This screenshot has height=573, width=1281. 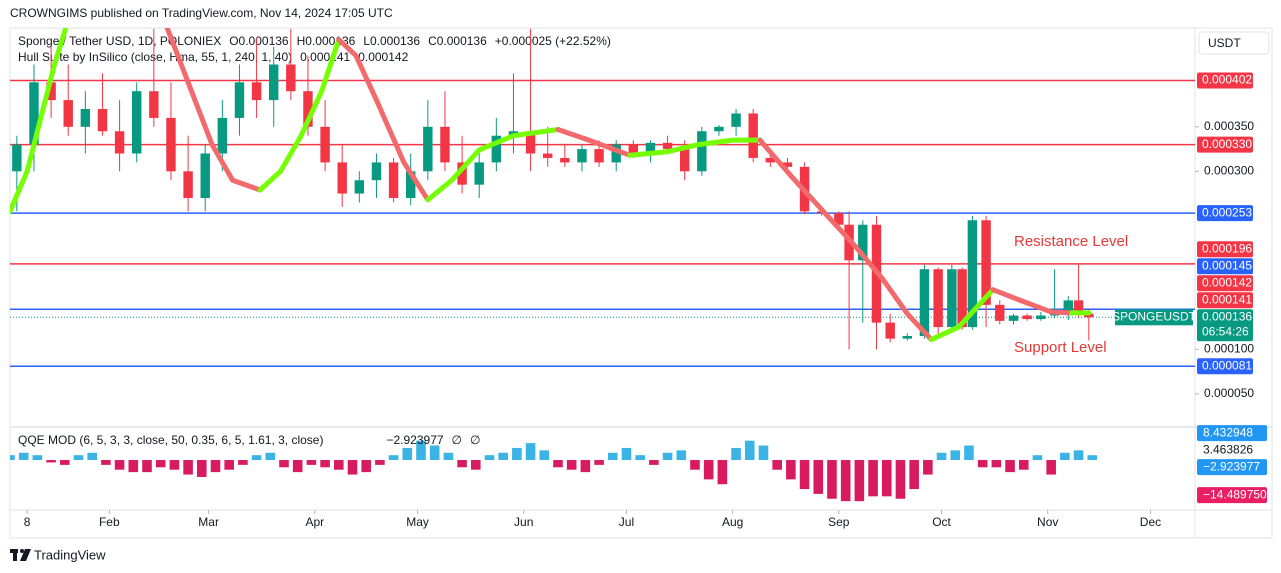 I want to click on legend-text: Sponge / Tether USD, 1D, POLONIEX, so click(x=119, y=41).